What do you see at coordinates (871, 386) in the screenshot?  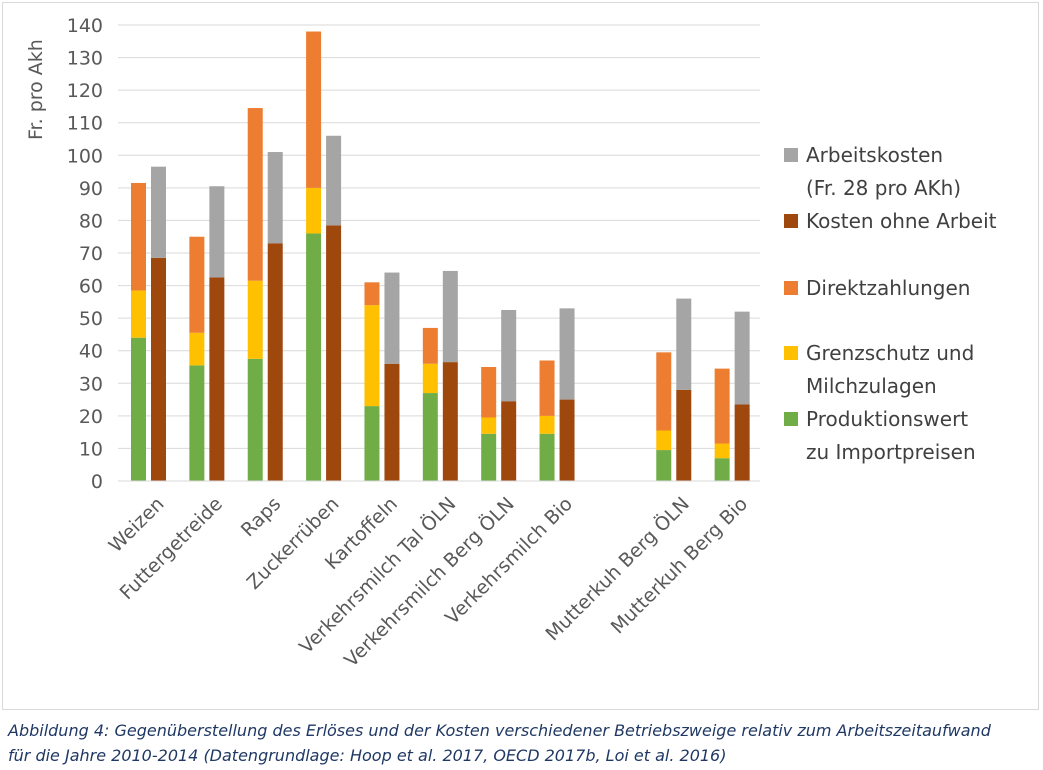 I see `legend-label: Milchzulagen` at bounding box center [871, 386].